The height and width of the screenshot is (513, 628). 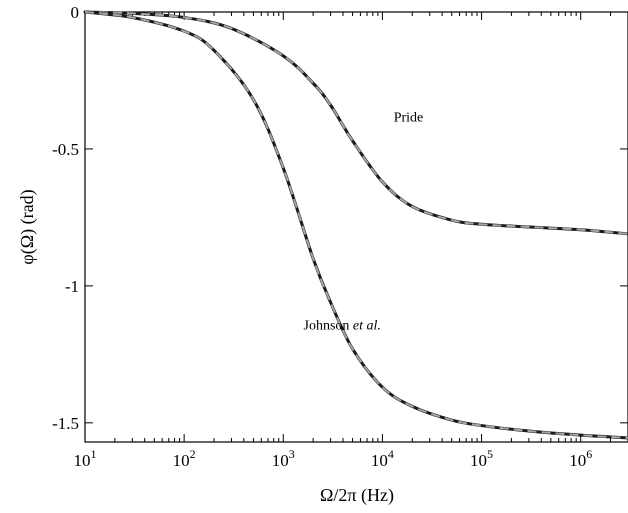 What do you see at coordinates (357, 495) in the screenshot?
I see `x-axis-label: Ω/2π (Hz)` at bounding box center [357, 495].